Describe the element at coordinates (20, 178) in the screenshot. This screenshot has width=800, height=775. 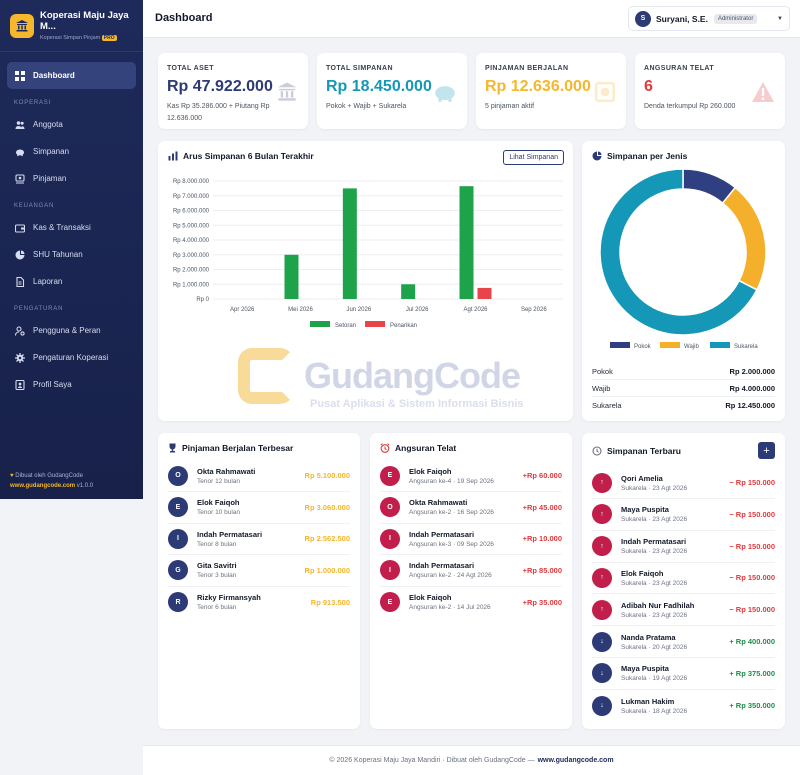
I see `money-hand-icon` at that location.